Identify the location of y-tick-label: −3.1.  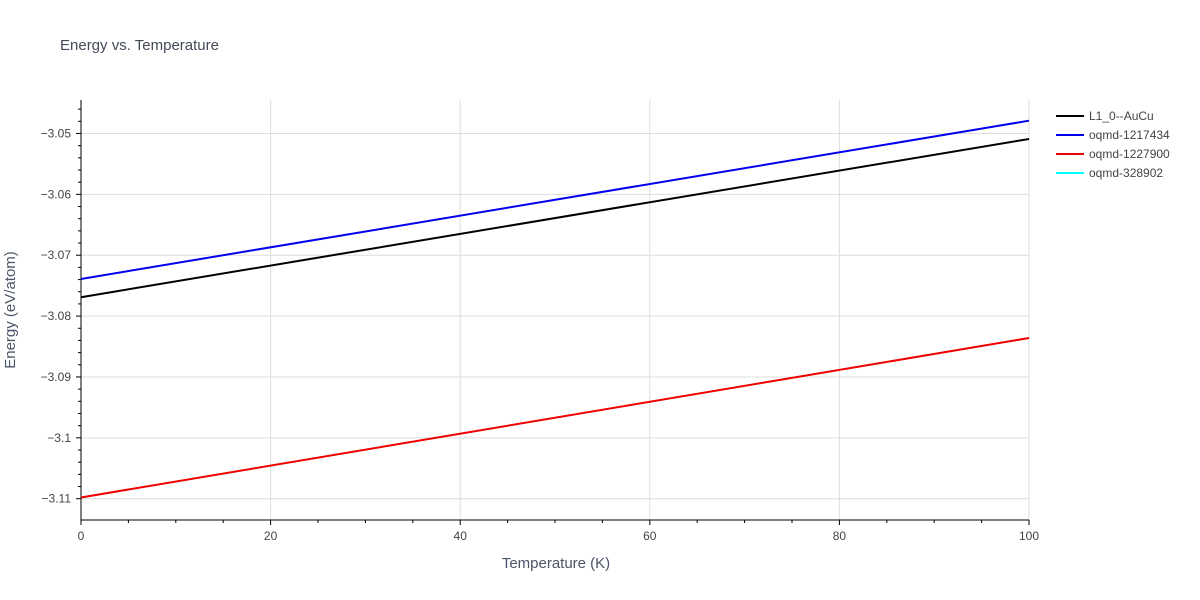
(59, 438).